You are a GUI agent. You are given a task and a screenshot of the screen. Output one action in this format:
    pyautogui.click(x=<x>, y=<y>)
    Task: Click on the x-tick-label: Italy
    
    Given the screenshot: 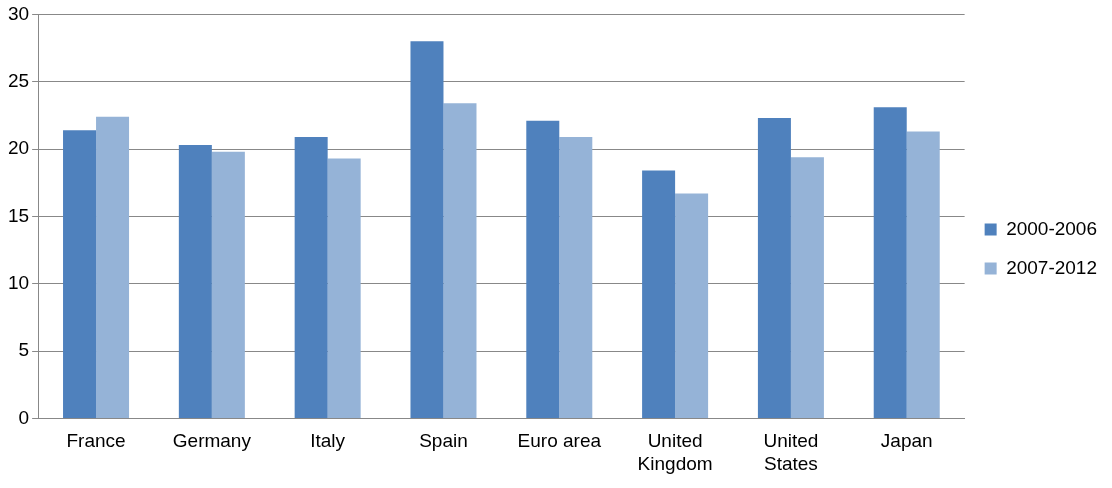 What is the action you would take?
    pyautogui.click(x=328, y=441)
    